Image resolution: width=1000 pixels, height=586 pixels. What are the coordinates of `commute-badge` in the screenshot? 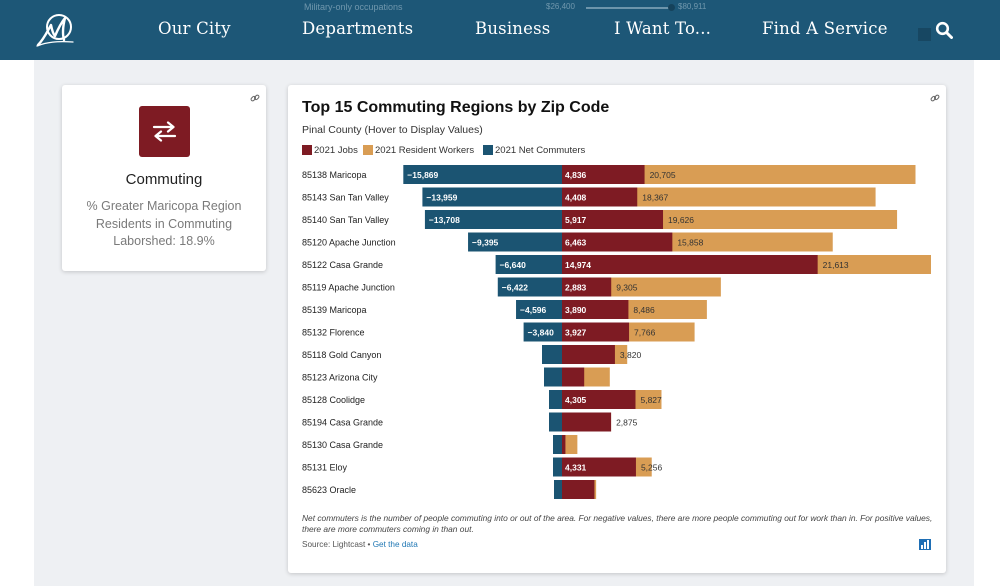 It's located at (164, 131).